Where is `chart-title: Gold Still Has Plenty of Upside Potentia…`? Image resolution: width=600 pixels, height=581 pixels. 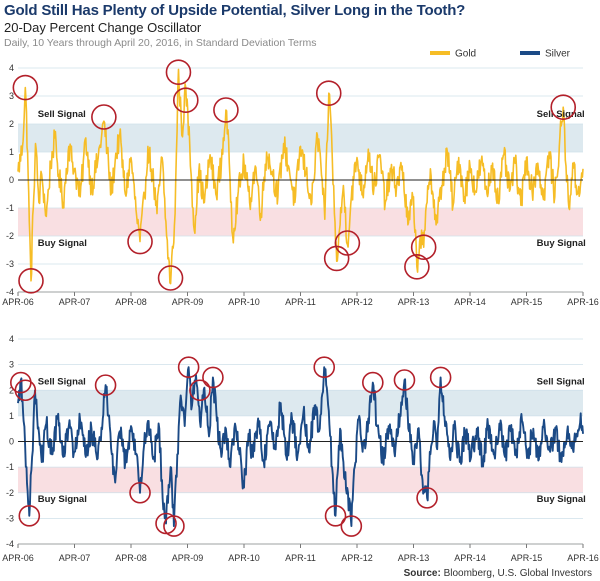
chart-title: Gold Still Has Plenty of Upside Potentia… is located at coordinates (235, 10).